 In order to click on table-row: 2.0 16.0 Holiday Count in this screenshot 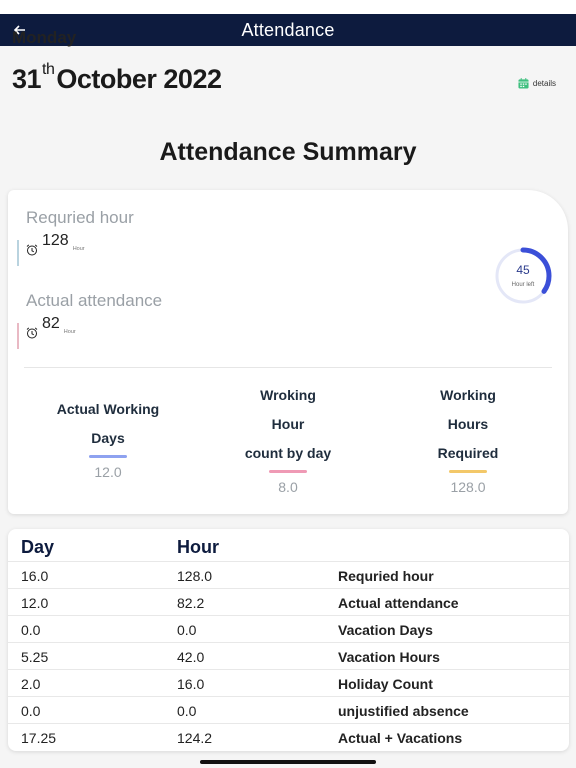, I will do `click(288, 682)`.